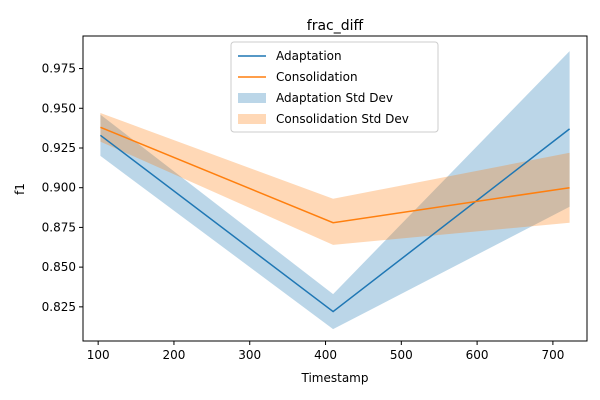 This screenshot has width=600, height=400. Describe the element at coordinates (98, 355) in the screenshot. I see `x-tick-label: 100` at that location.